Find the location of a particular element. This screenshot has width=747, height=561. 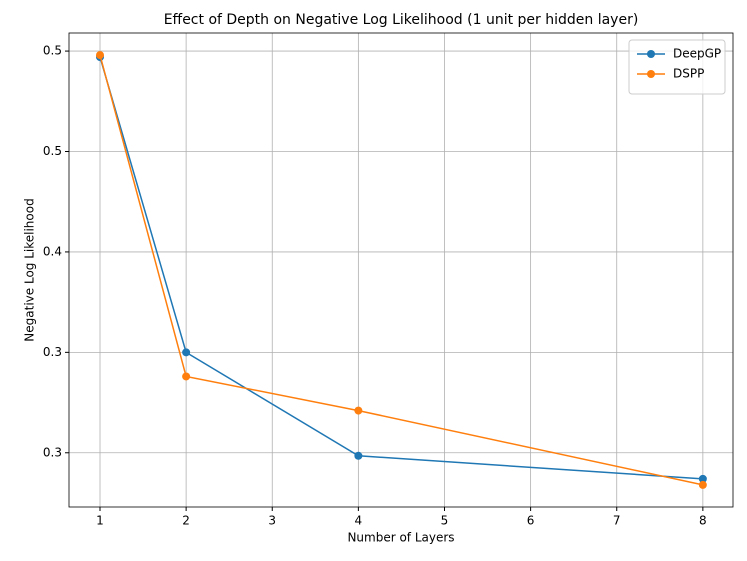

x-tick-label: 7 is located at coordinates (617, 521).